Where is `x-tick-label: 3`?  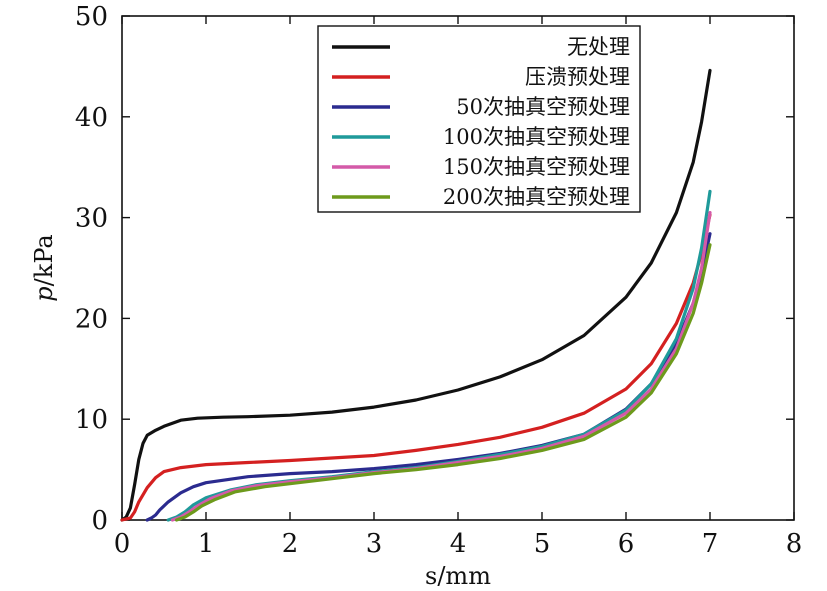
x-tick-label: 3 is located at coordinates (374, 544).